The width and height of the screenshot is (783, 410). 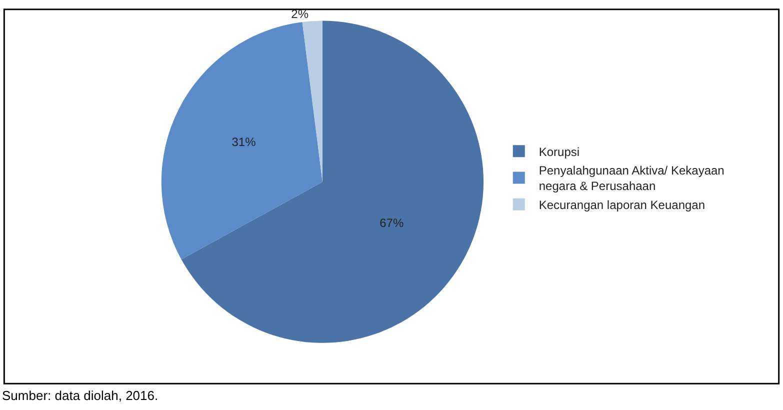 I want to click on legend-label: Korupsi, so click(x=559, y=151).